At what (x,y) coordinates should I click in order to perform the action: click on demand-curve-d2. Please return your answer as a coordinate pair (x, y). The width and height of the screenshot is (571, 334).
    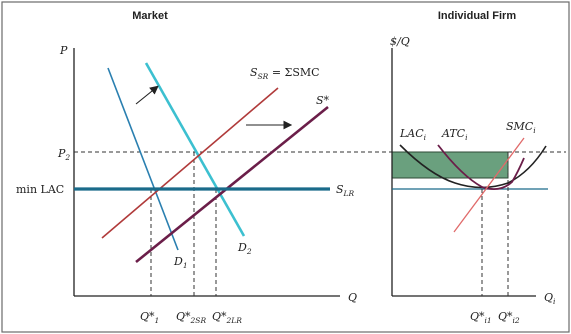
    Looking at the image, I should click on (195, 149).